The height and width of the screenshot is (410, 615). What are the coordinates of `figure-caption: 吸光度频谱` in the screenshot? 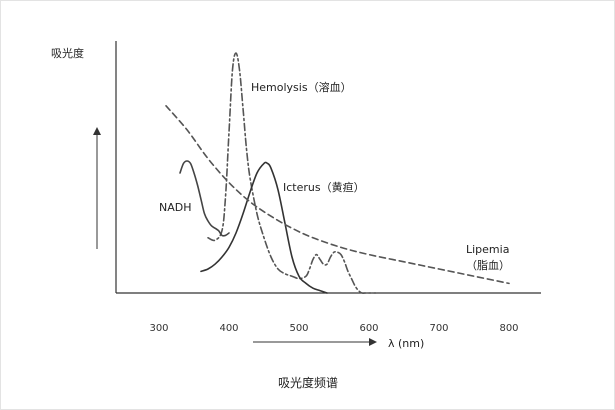 It's located at (308, 382).